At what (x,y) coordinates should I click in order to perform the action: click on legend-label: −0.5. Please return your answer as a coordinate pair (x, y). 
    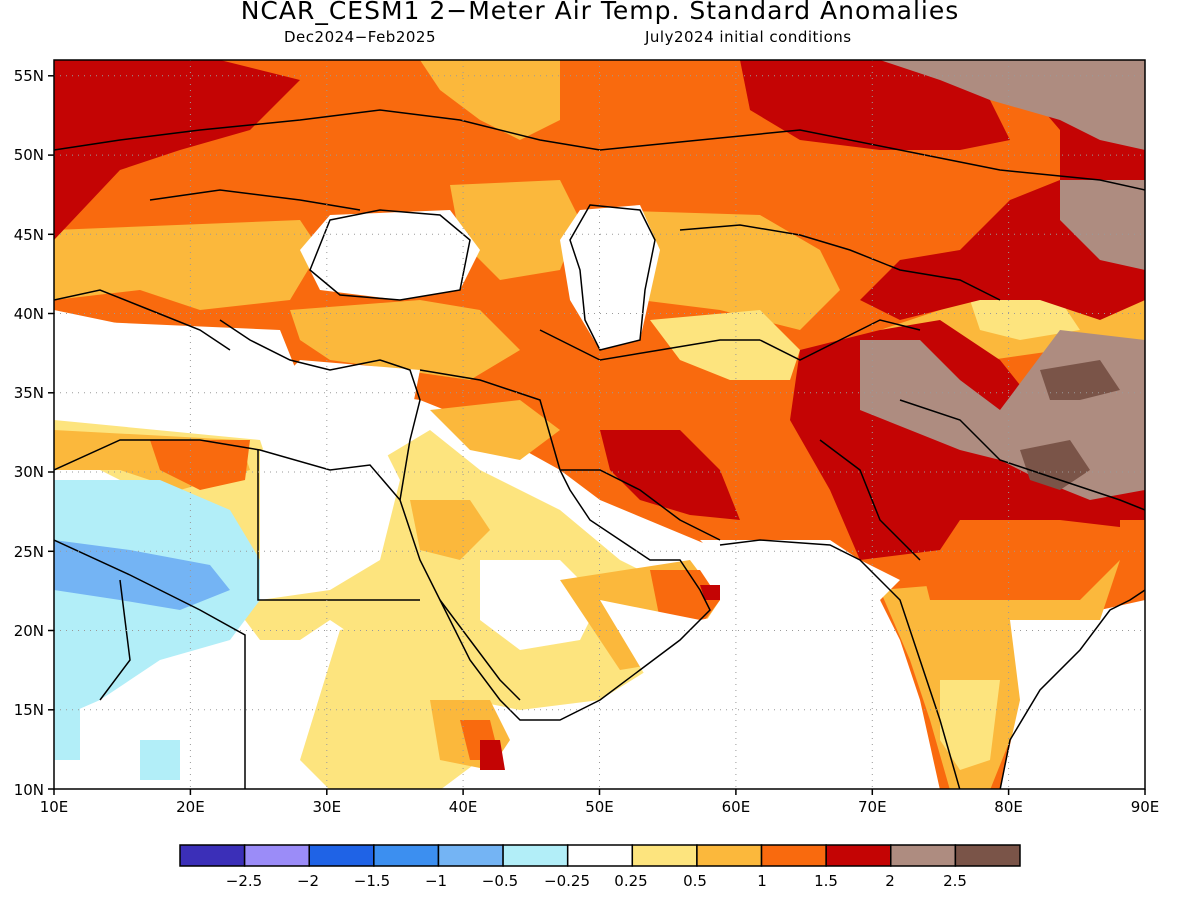
    Looking at the image, I should click on (500, 881).